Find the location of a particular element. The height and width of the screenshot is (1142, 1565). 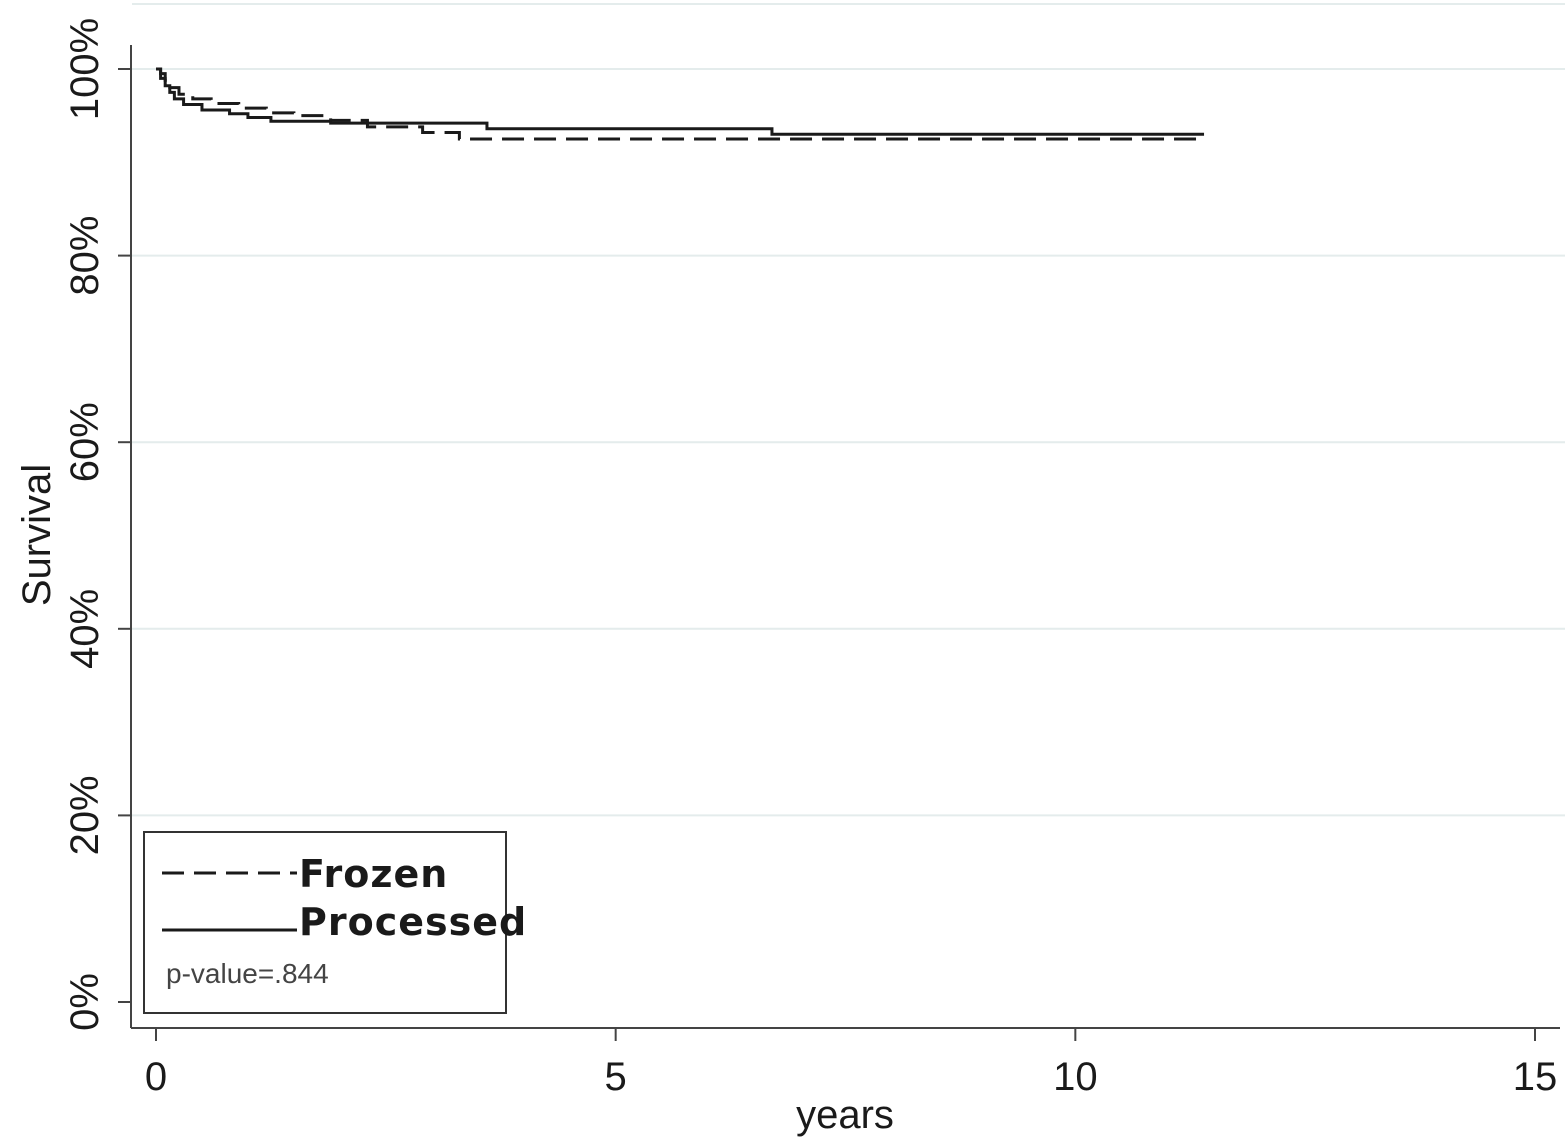

y-tick-label-3: 60% is located at coordinates (85, 442).